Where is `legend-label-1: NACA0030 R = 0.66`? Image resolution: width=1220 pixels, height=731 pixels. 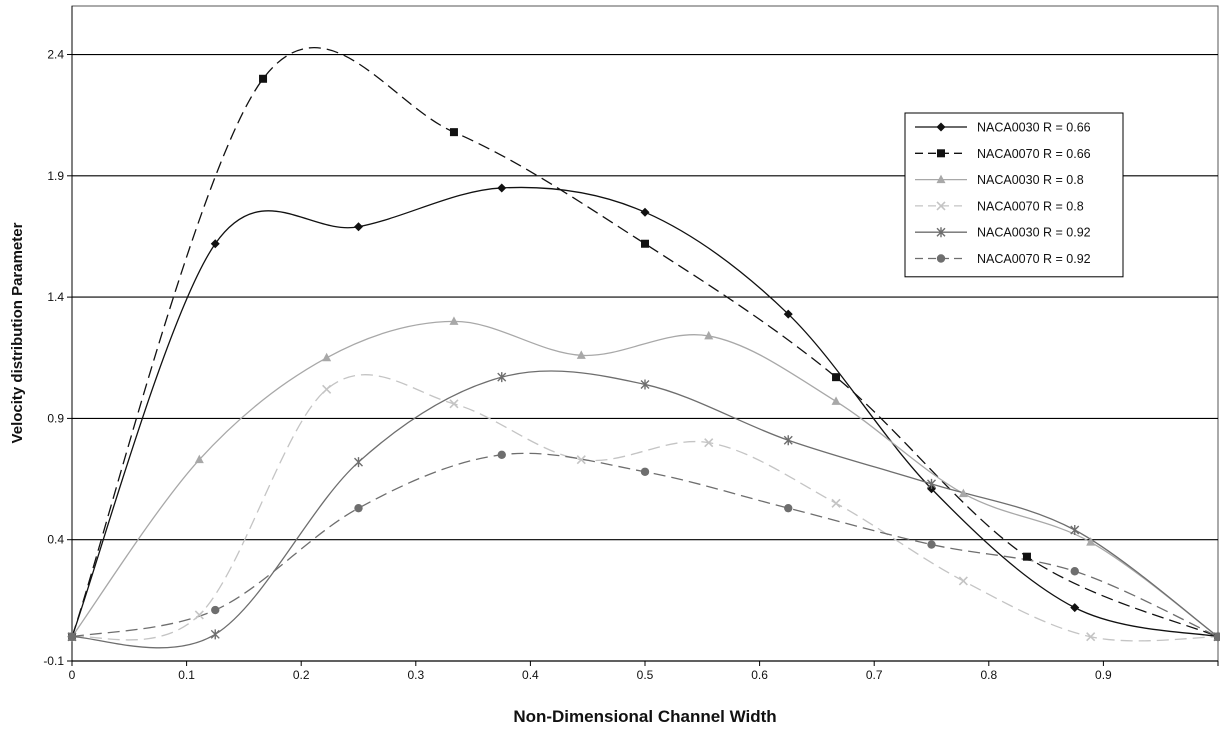
legend-label-1: NACA0030 R = 0.66 is located at coordinates (1034, 128).